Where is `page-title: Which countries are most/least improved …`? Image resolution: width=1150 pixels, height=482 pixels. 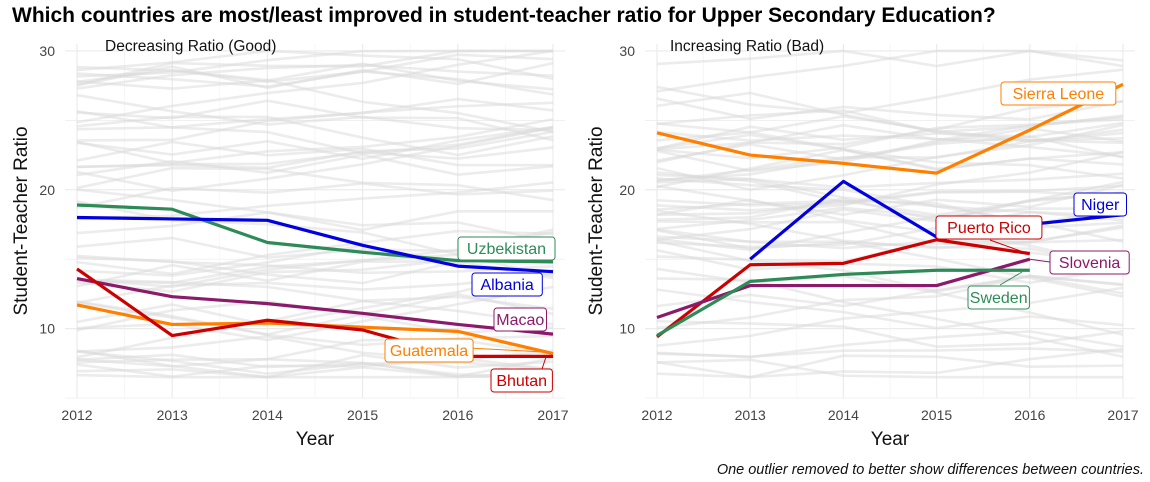 page-title: Which countries are most/least improved … is located at coordinates (504, 15).